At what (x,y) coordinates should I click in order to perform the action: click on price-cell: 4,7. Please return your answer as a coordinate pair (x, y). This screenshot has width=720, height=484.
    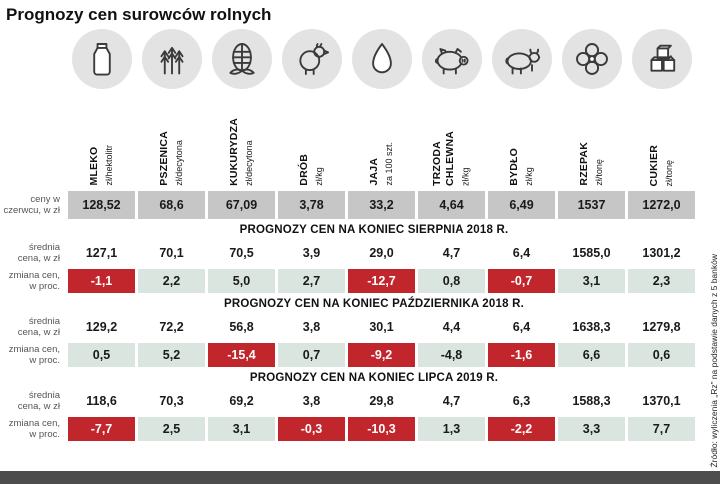
    Looking at the image, I should click on (451, 401).